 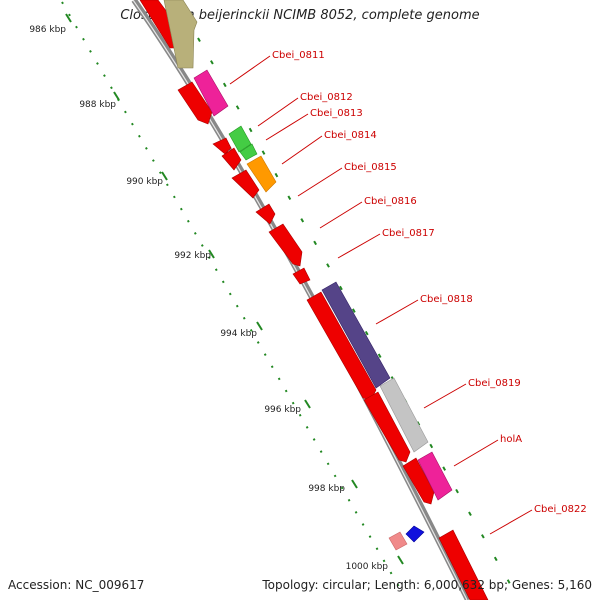 What do you see at coordinates (238, 334) in the screenshot?
I see `ruler-label-994: 994 kbp` at bounding box center [238, 334].